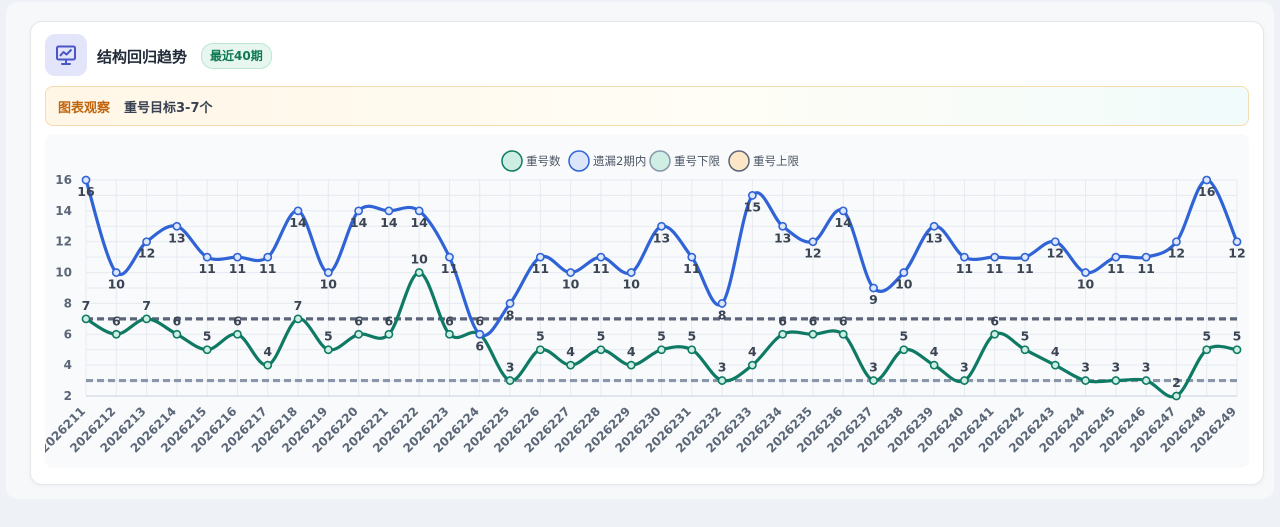  Describe the element at coordinates (236, 56) in the screenshot. I see `period-badge: 最近40期` at that location.